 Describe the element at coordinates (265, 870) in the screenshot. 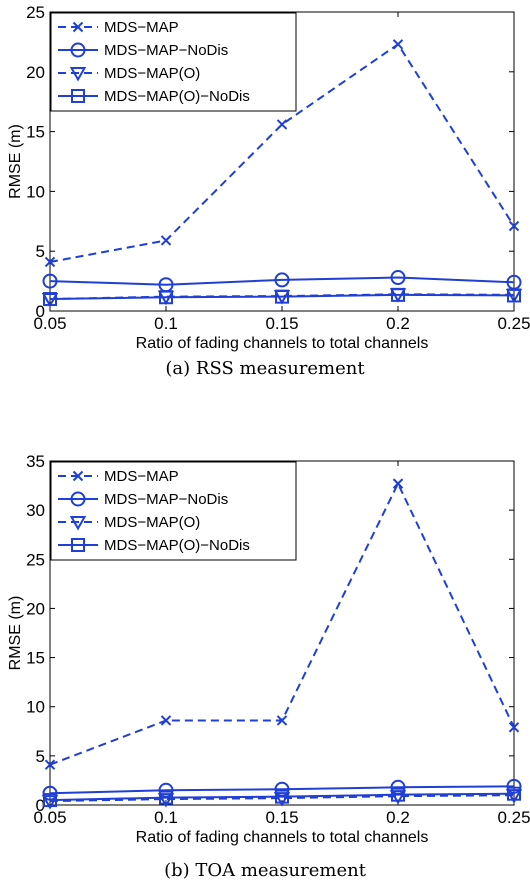

I see `caption-toa: (b) TOA measurement` at that location.